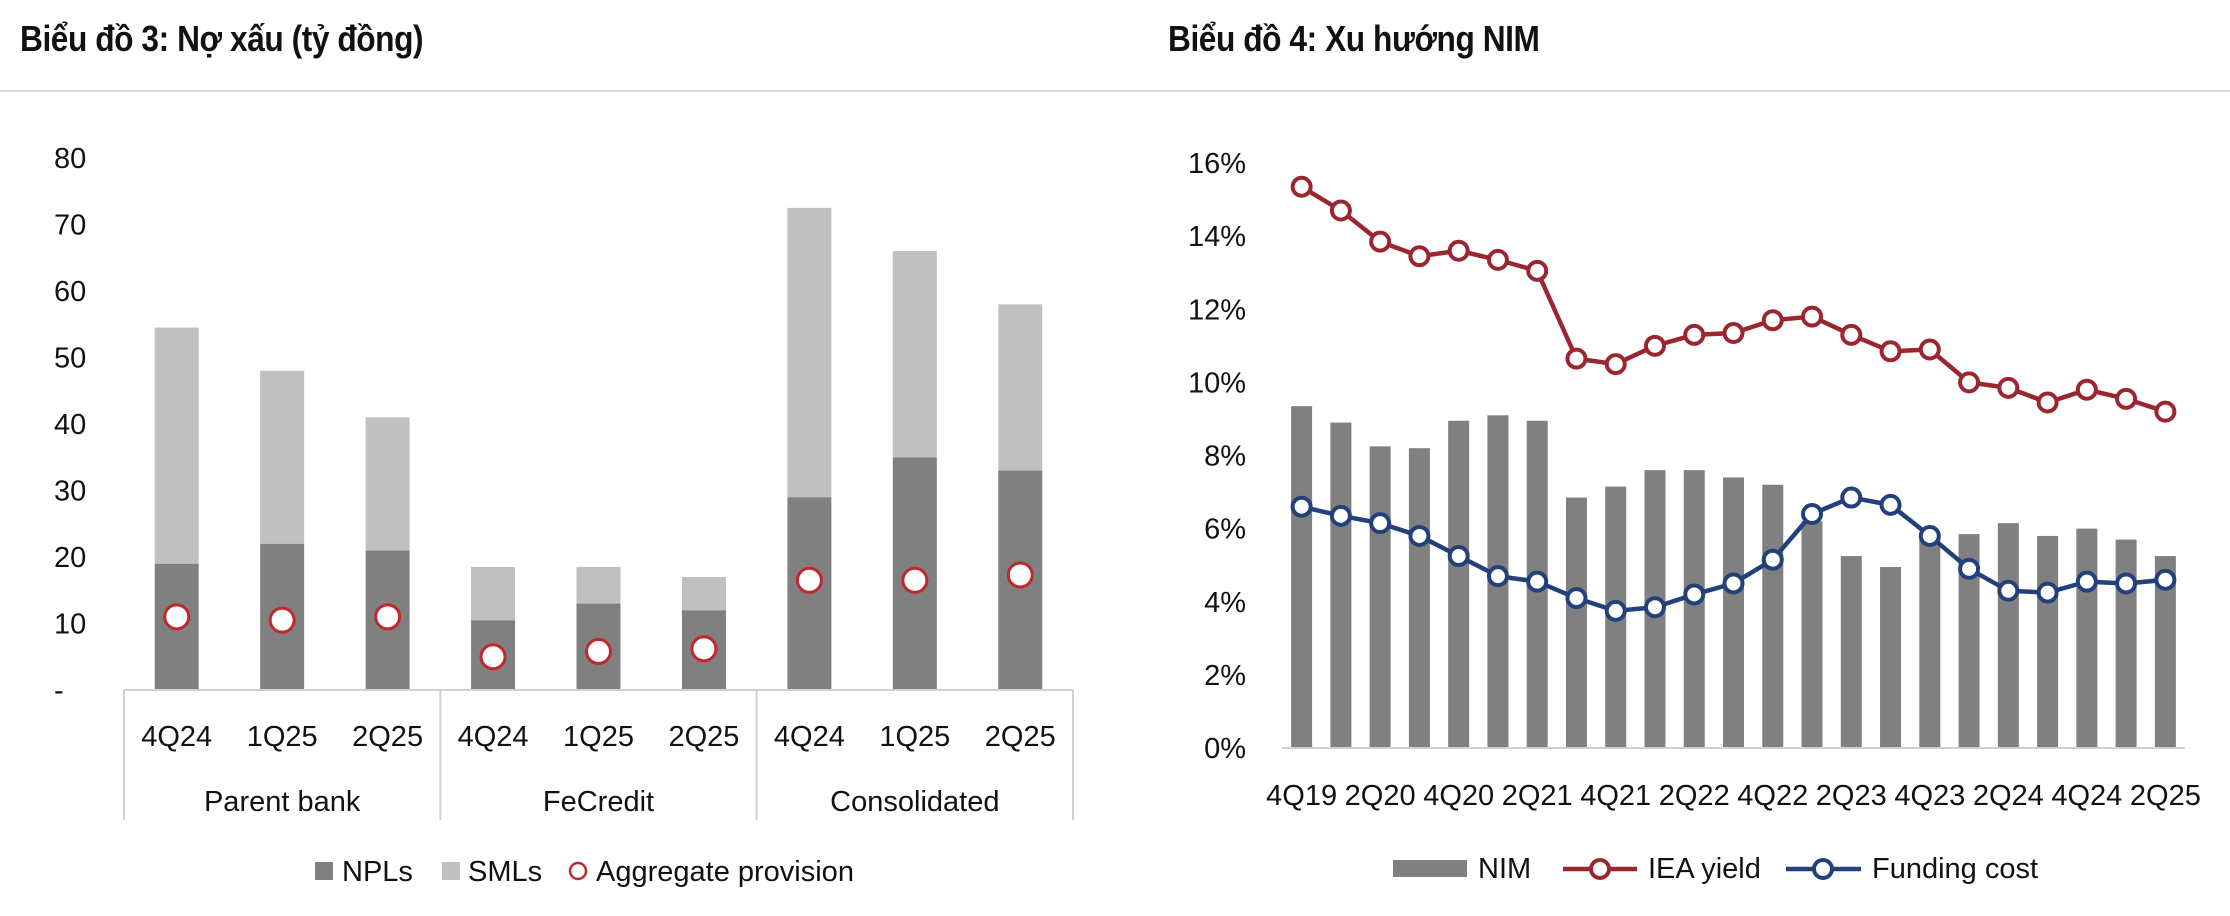 This screenshot has width=2230, height=916. I want to click on iea-yield-line, so click(1733, 299).